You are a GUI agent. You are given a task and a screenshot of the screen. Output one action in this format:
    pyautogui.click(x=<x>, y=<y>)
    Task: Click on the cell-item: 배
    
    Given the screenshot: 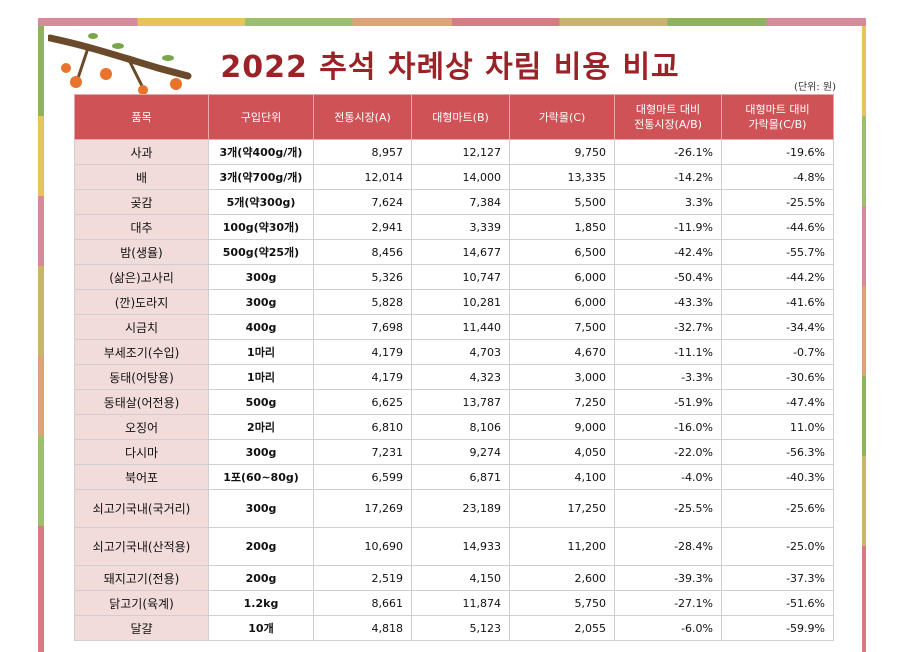 What is the action you would take?
    pyautogui.click(x=141, y=177)
    